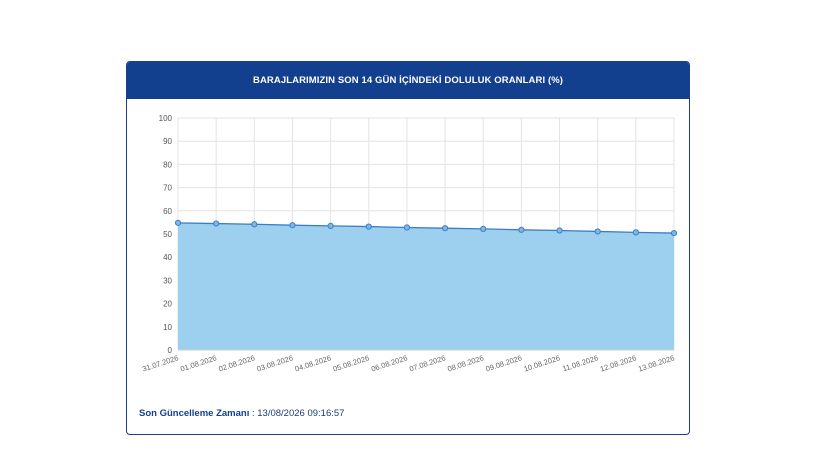  Describe the element at coordinates (167, 257) in the screenshot. I see `y-tick-label: 40` at that location.